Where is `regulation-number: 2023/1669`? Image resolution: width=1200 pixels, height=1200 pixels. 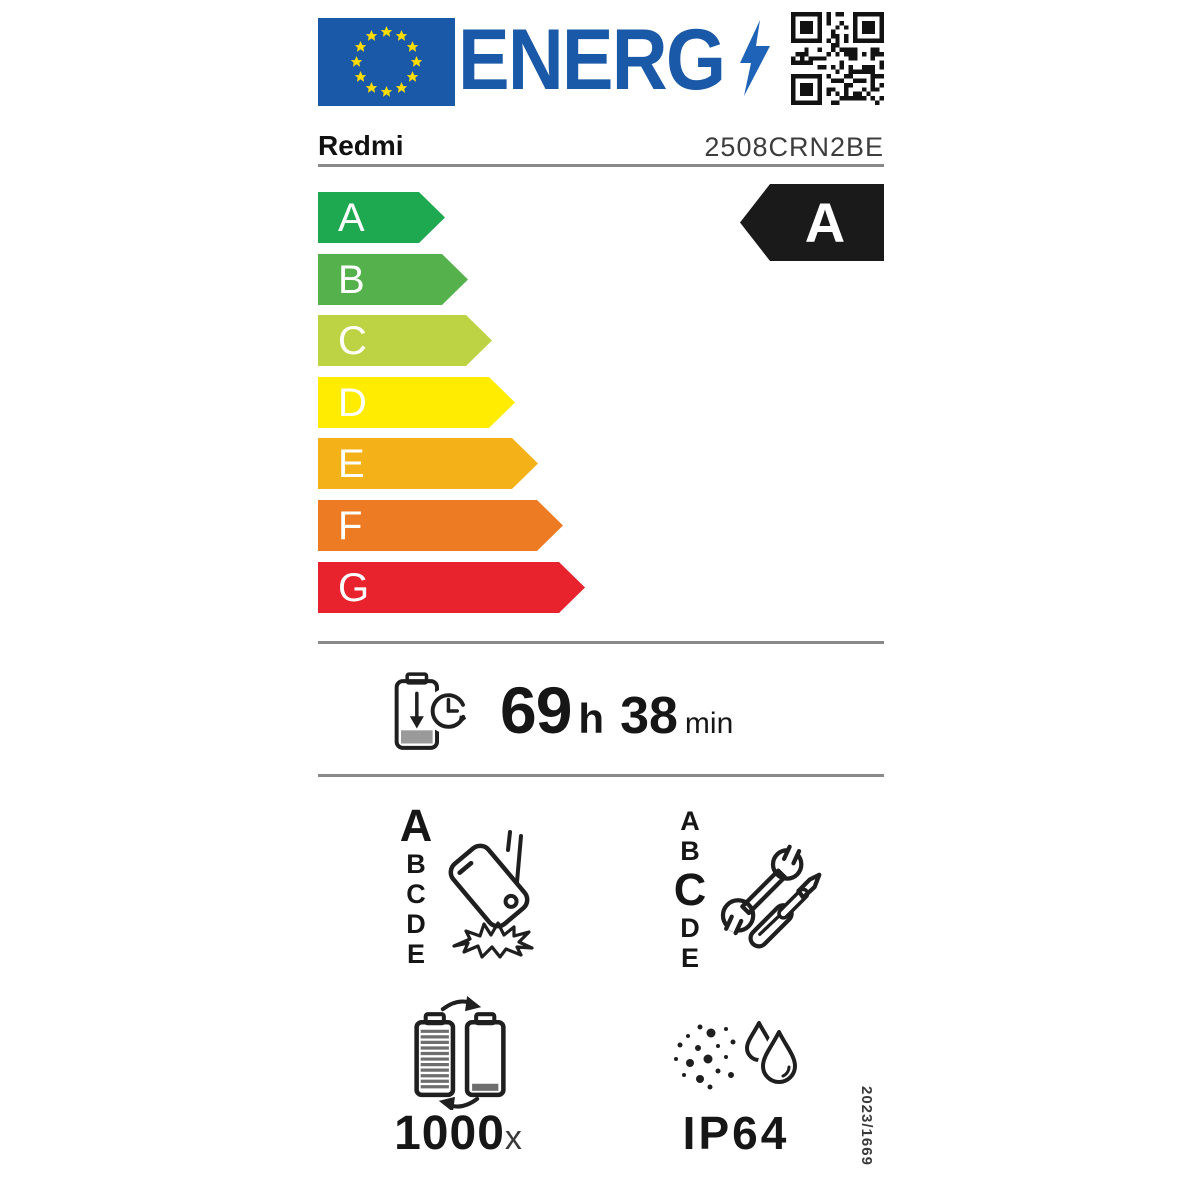
regulation-number: 2023/1669 is located at coordinates (866, 1126).